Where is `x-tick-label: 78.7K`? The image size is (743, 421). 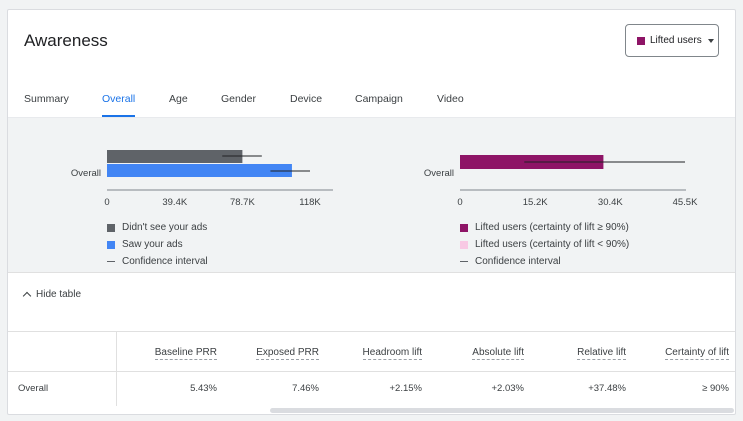 x-tick-label: 78.7K is located at coordinates (242, 202).